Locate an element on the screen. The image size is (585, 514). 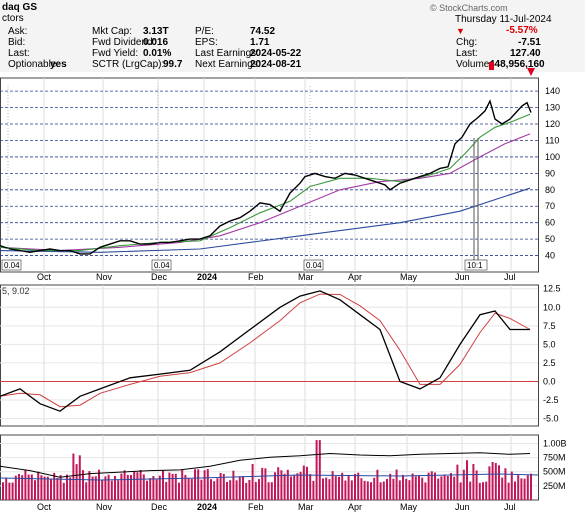
pe-value: 74.52 is located at coordinates (263, 31).